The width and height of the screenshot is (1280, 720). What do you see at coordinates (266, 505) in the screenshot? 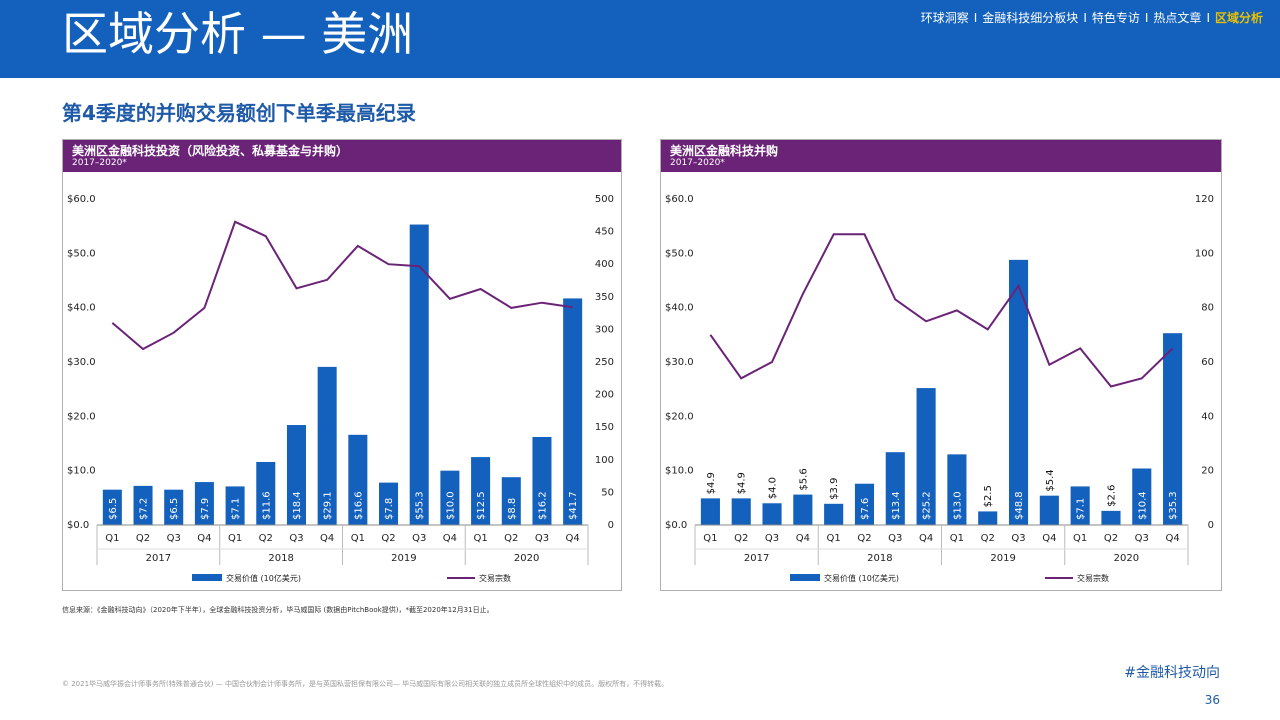
I see `bar-data-label: $11.6` at bounding box center [266, 505].